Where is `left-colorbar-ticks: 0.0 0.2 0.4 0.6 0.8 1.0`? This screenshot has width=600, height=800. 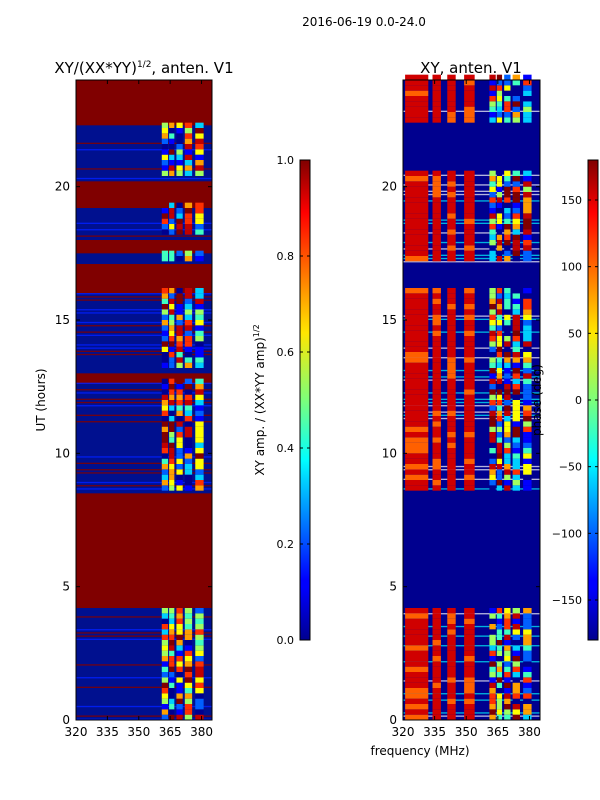 left-colorbar-ticks: 0.0 0.2 0.4 0.6 0.8 1.0 is located at coordinates (293, 400).